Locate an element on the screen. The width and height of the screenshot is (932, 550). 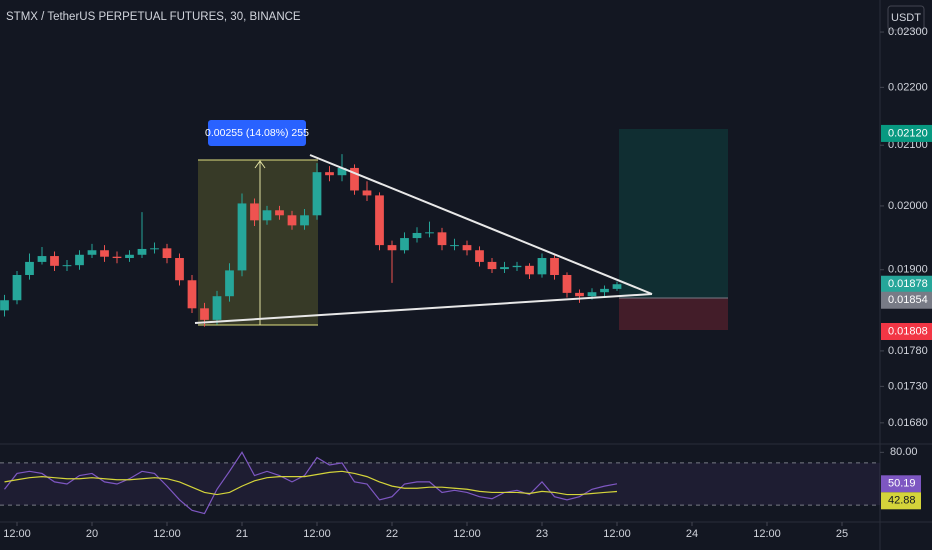
indicator-label: 50.19 is located at coordinates (902, 484).